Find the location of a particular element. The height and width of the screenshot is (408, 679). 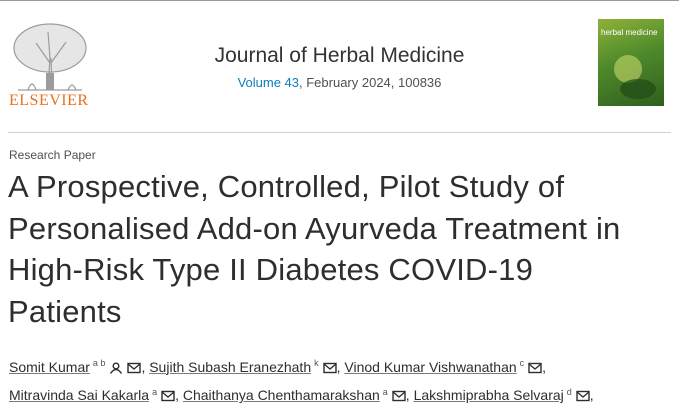

author: Chaithanya Chenthamarakshan a, is located at coordinates (296, 395).